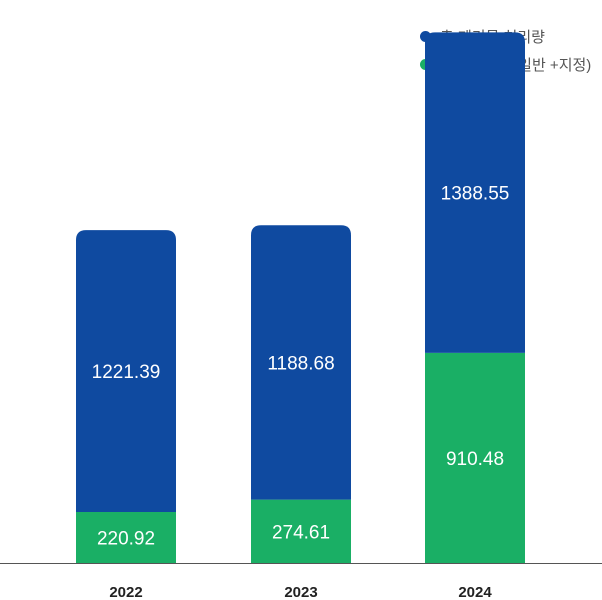  I want to click on data-label-2023-total-waste: 1188.68, so click(300, 363).